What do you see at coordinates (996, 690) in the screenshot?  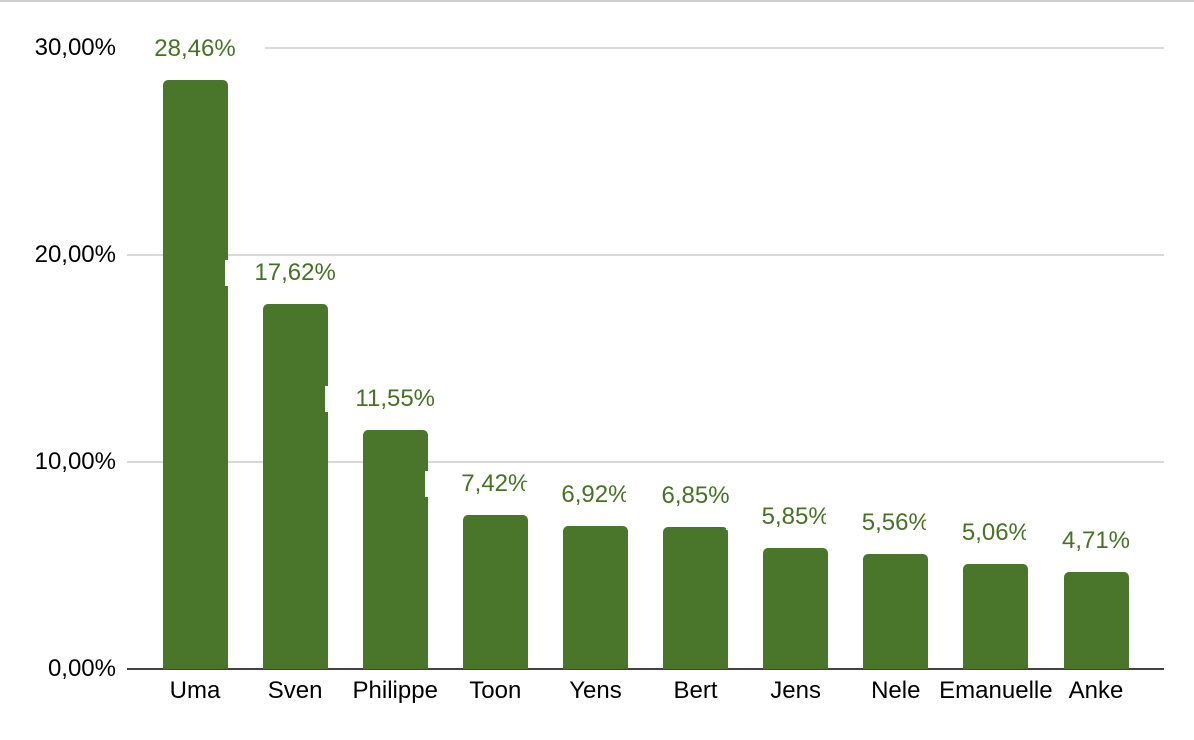 I see `x-axis-label-emanuelle: Emanuelle` at bounding box center [996, 690].